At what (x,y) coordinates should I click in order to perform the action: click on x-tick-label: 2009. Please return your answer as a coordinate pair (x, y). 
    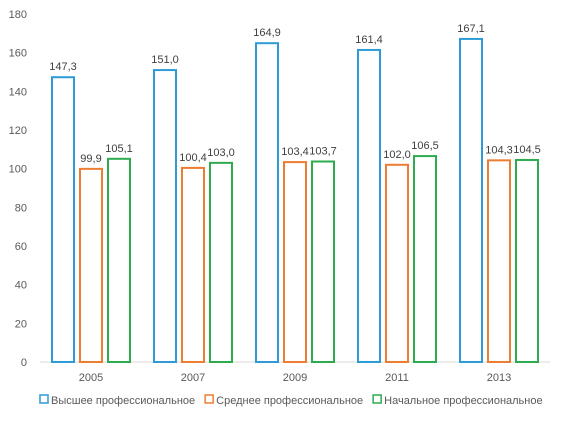
    Looking at the image, I should click on (295, 378).